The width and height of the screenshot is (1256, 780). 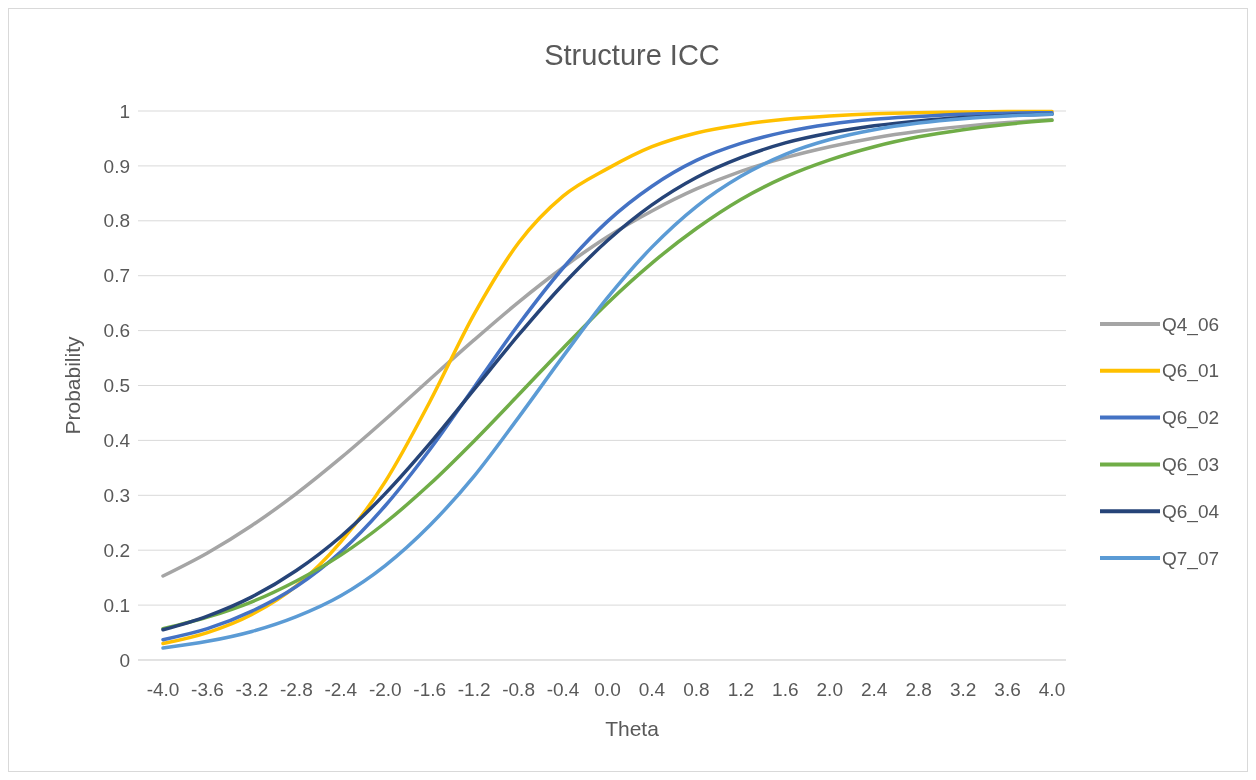 I want to click on y-tick-label: 0.2, so click(x=116, y=550).